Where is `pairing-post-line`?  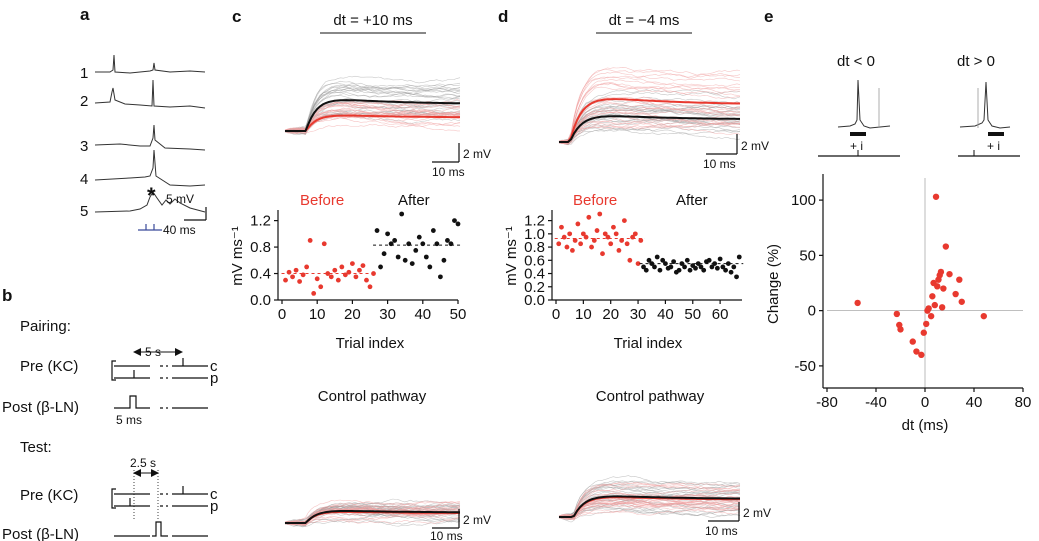 pairing-post-line is located at coordinates (161, 402).